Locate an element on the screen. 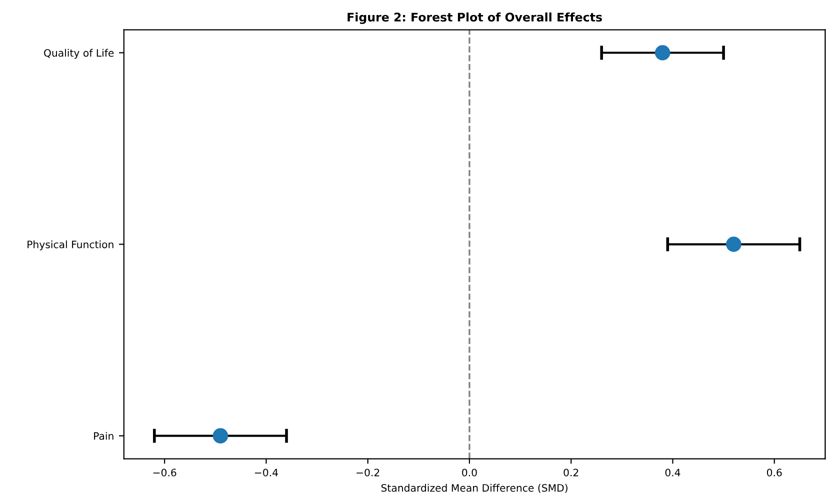 Image resolution: width=826 pixels, height=496 pixels. y-tick-label: Pain is located at coordinates (104, 436).